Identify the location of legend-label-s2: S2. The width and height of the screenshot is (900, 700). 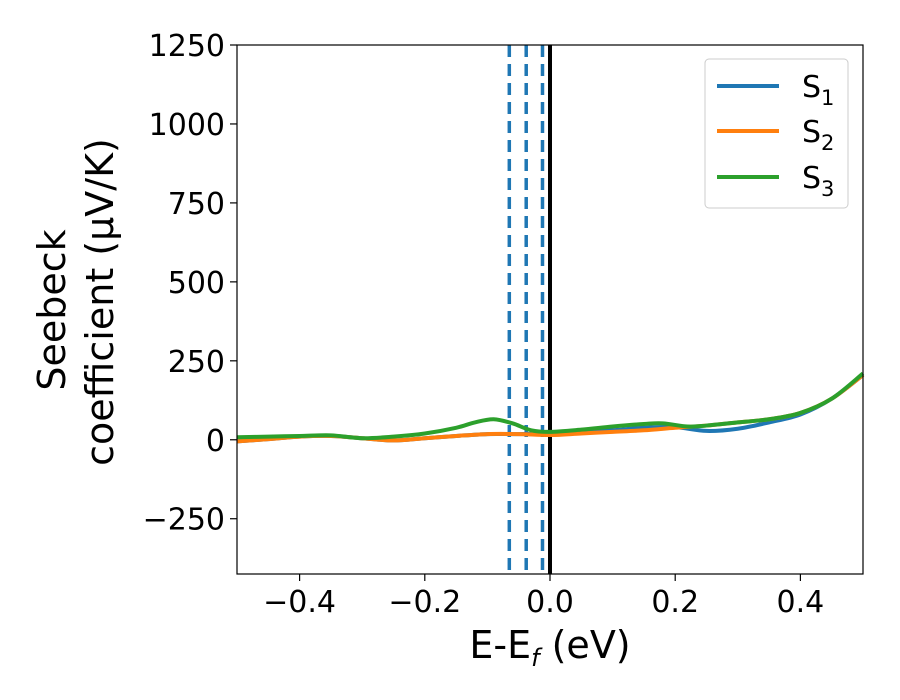
(818, 135).